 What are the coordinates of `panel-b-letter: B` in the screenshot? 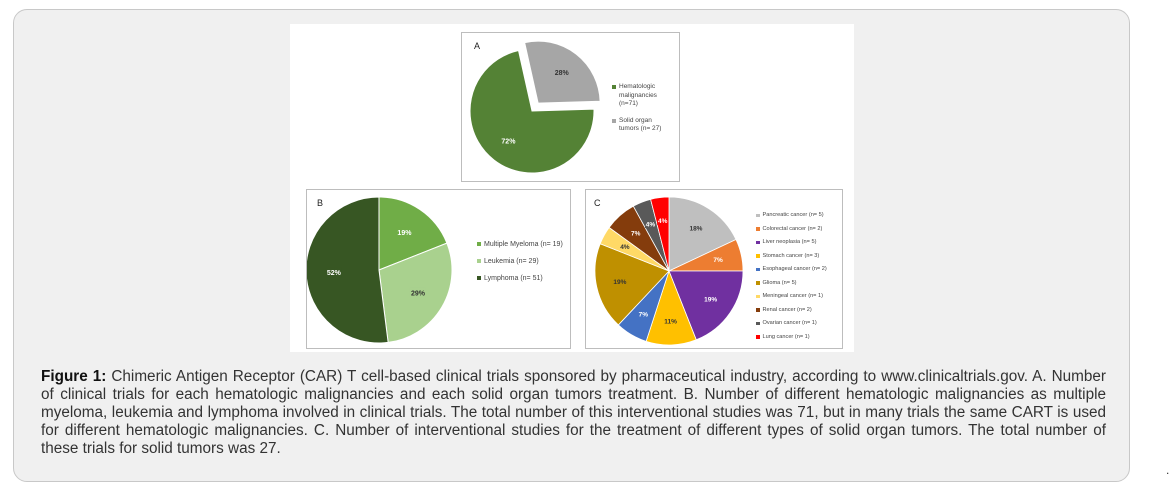 It's located at (320, 203).